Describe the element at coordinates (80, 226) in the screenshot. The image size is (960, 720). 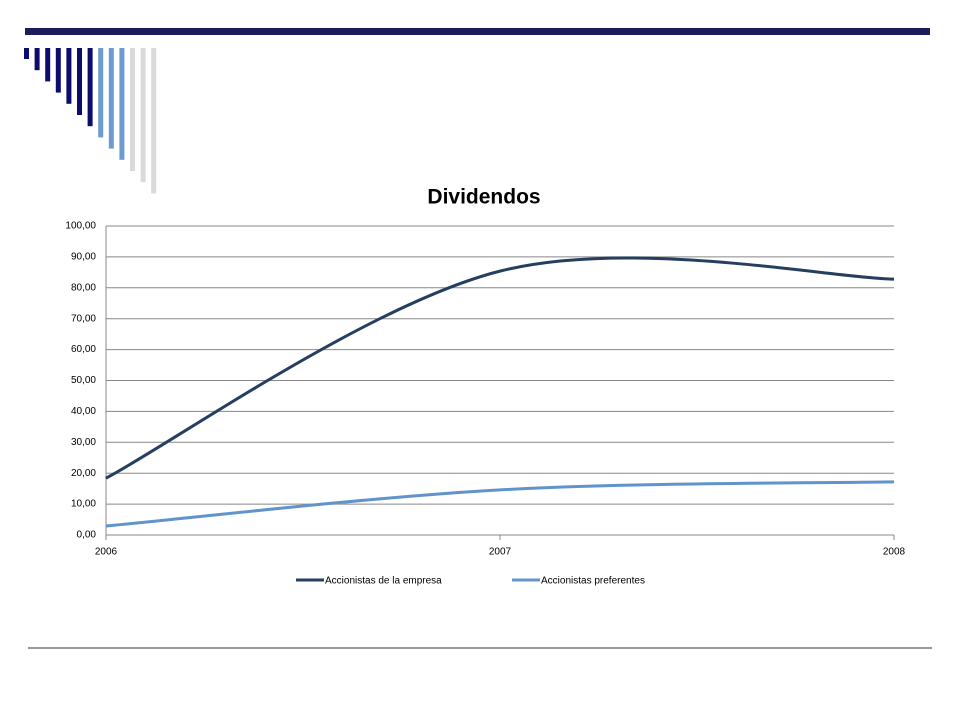
I see `y-tick-label: 100,00` at that location.